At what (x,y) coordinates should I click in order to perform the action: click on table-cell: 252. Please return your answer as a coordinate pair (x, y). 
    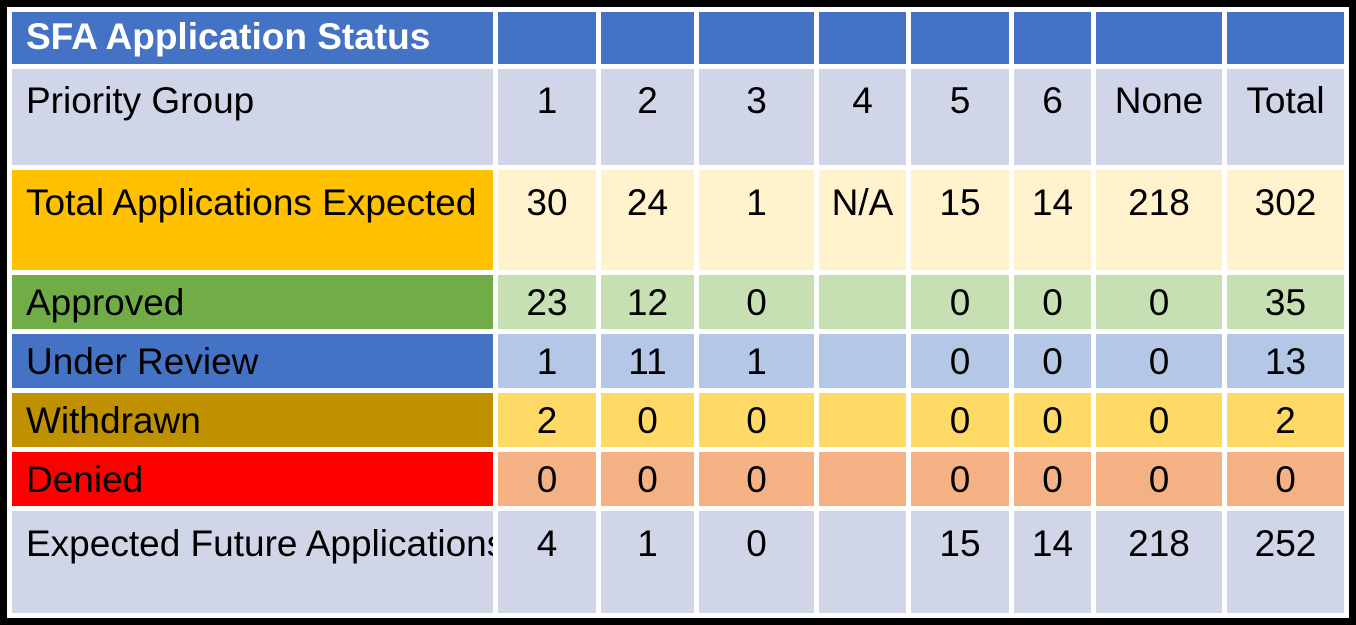
    Looking at the image, I should click on (1285, 562).